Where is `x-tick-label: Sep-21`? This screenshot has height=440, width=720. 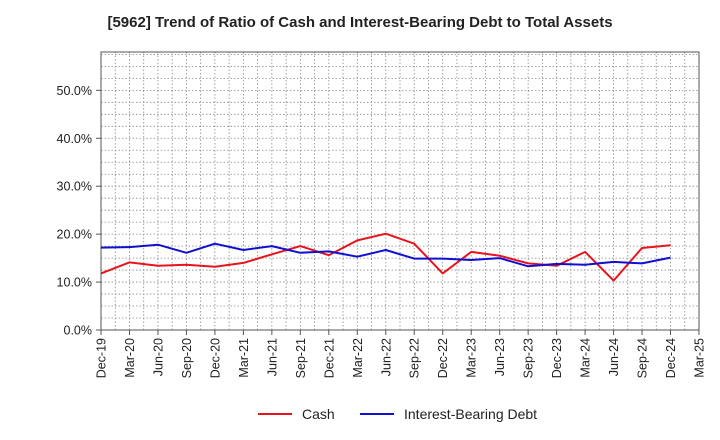 x-tick-label: Sep-21 is located at coordinates (301, 358).